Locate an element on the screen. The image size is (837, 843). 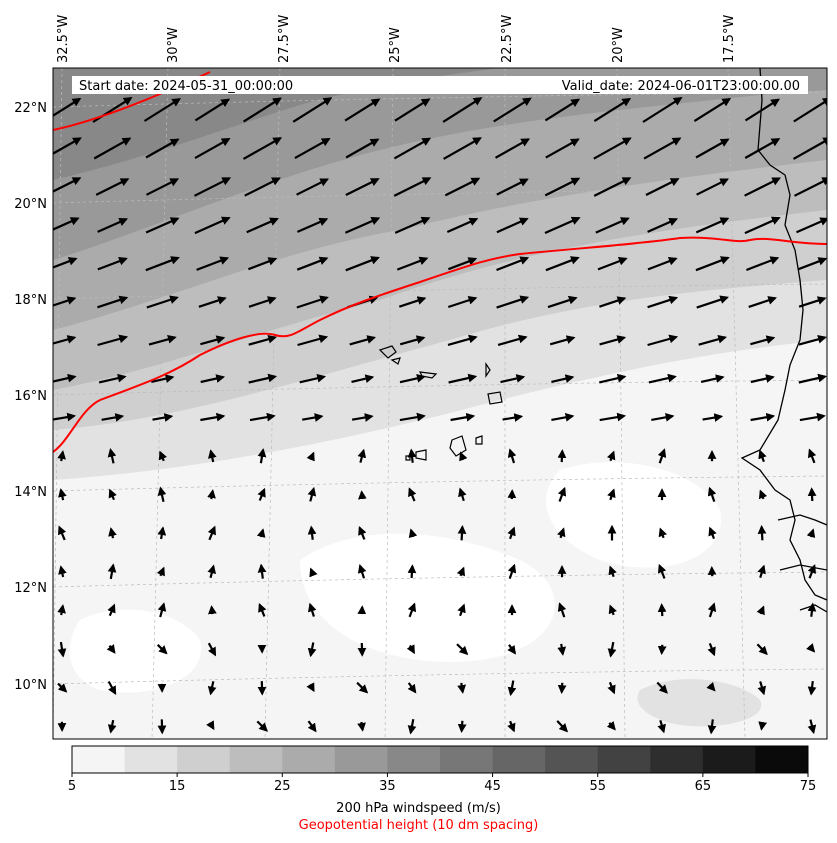
latitude-labels: 22°N 20°N 18°N 16°N 14°N 12°N 10°N is located at coordinates (30, 397).